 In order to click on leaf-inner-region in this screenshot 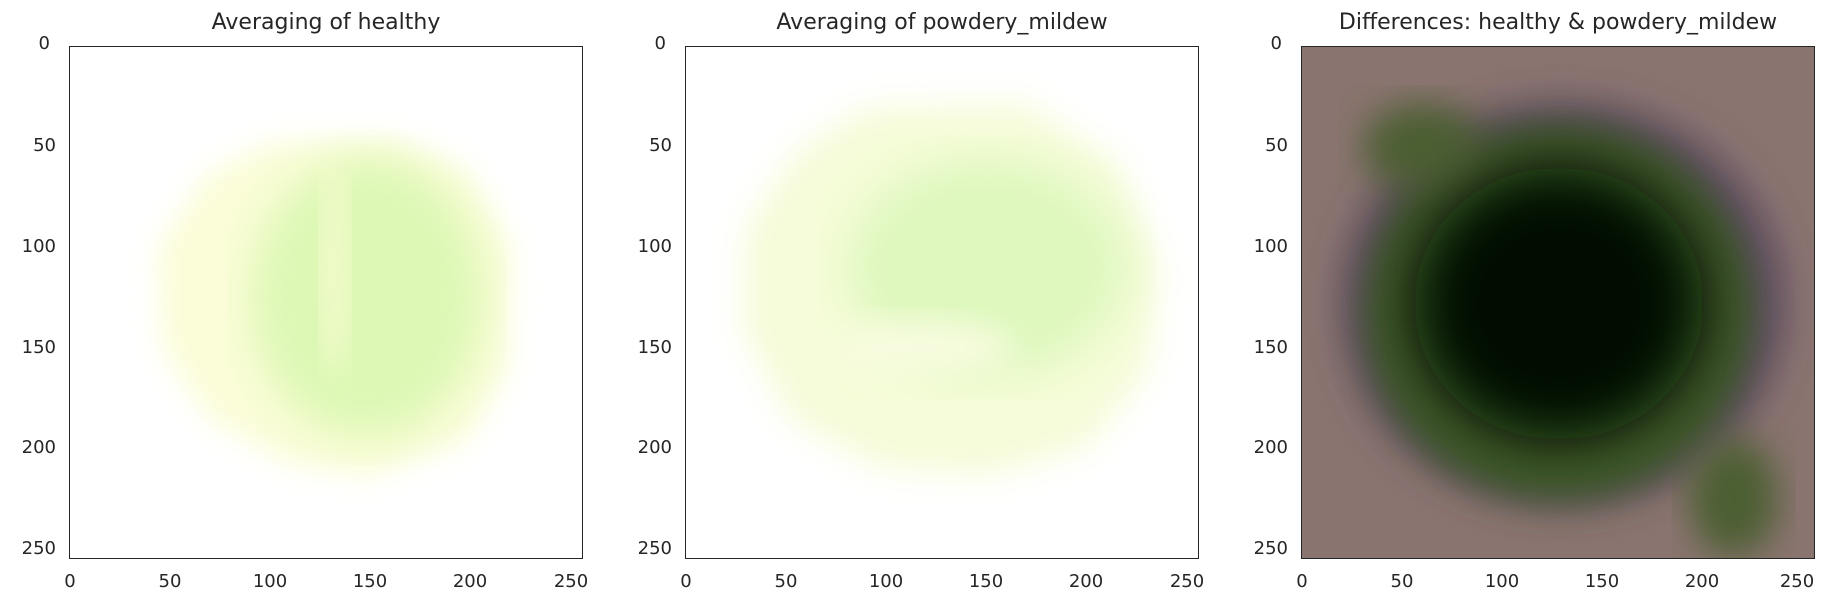, I will do `click(367, 297)`.